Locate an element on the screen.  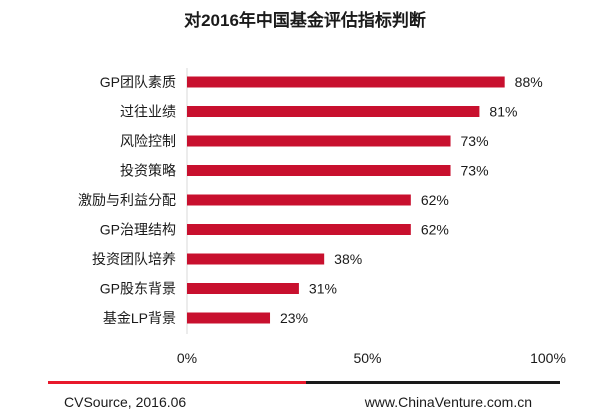
category-label: GP治理结构 is located at coordinates (138, 230).